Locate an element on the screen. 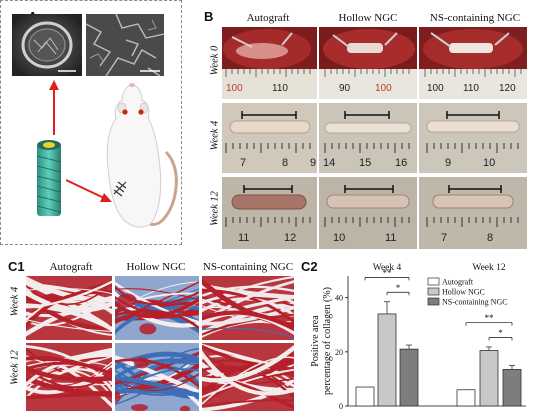 This screenshot has height=416, width=533. group-title: Week 12 is located at coordinates (489, 268).